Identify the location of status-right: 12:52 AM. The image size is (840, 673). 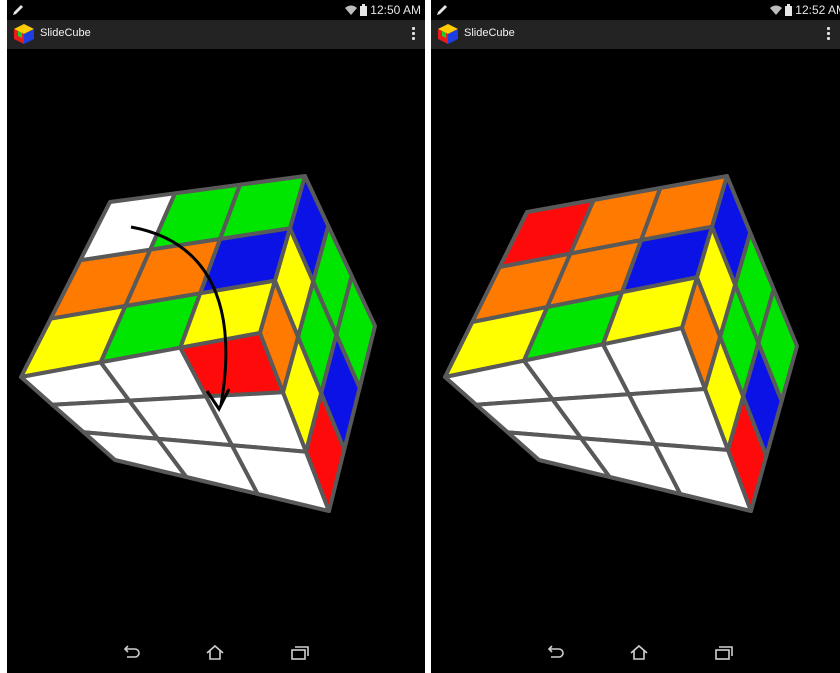
(805, 10).